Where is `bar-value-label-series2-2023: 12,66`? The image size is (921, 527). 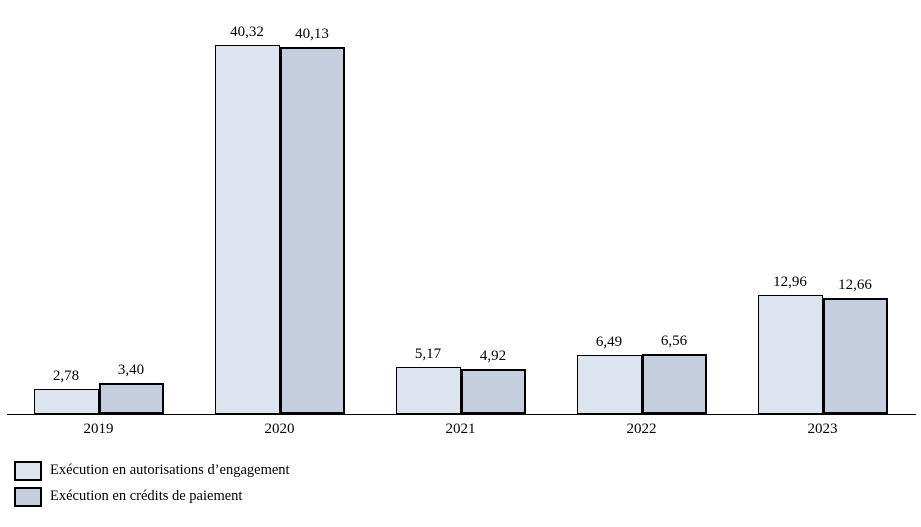
bar-value-label-series2-2023: 12,66 is located at coordinates (855, 285).